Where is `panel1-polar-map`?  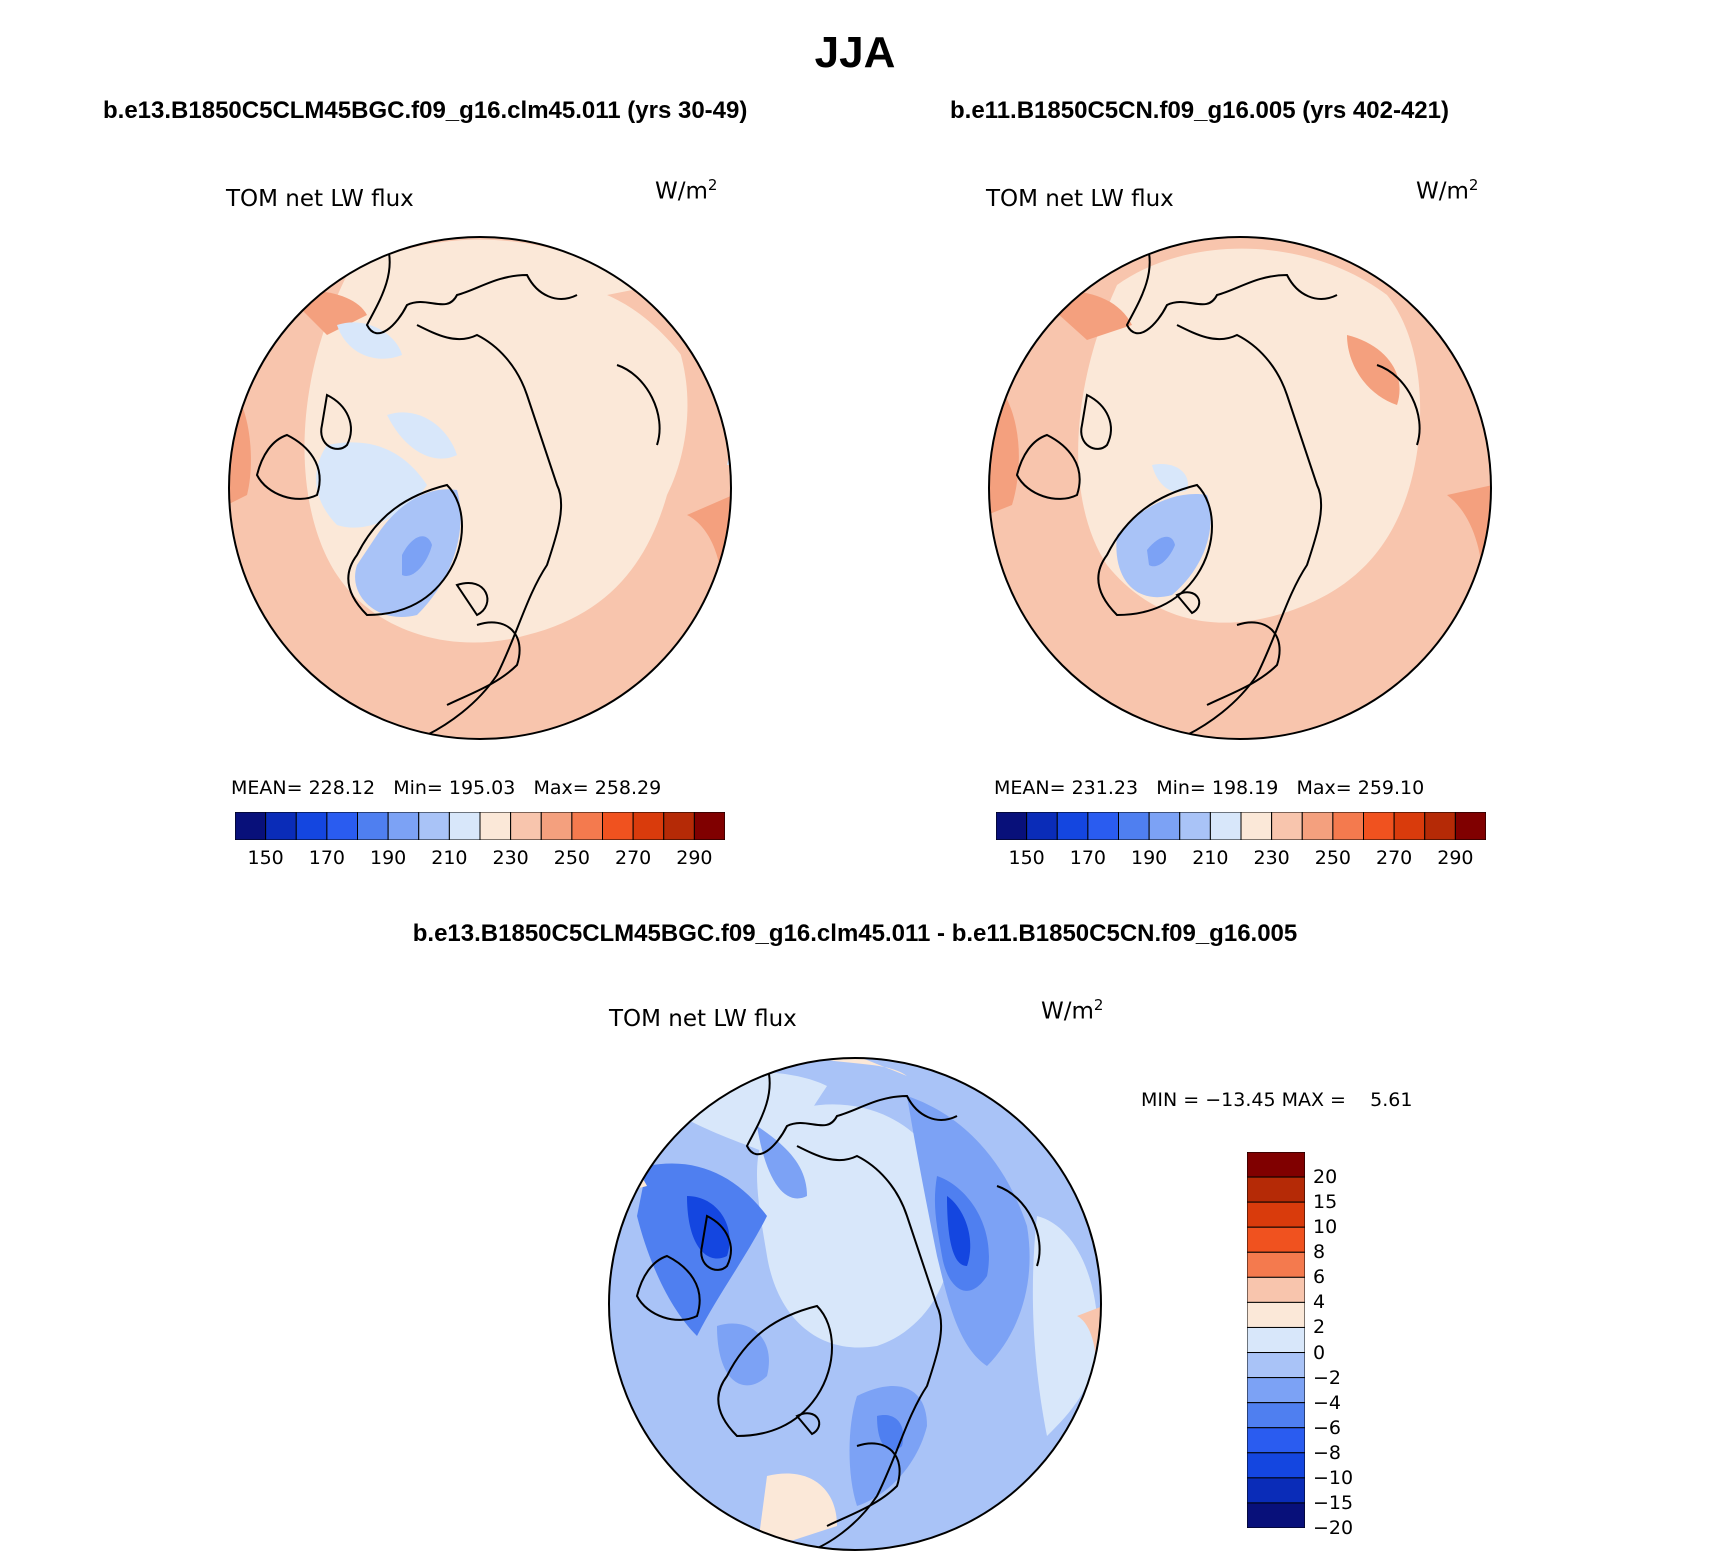 panel1-polar-map is located at coordinates (480, 488).